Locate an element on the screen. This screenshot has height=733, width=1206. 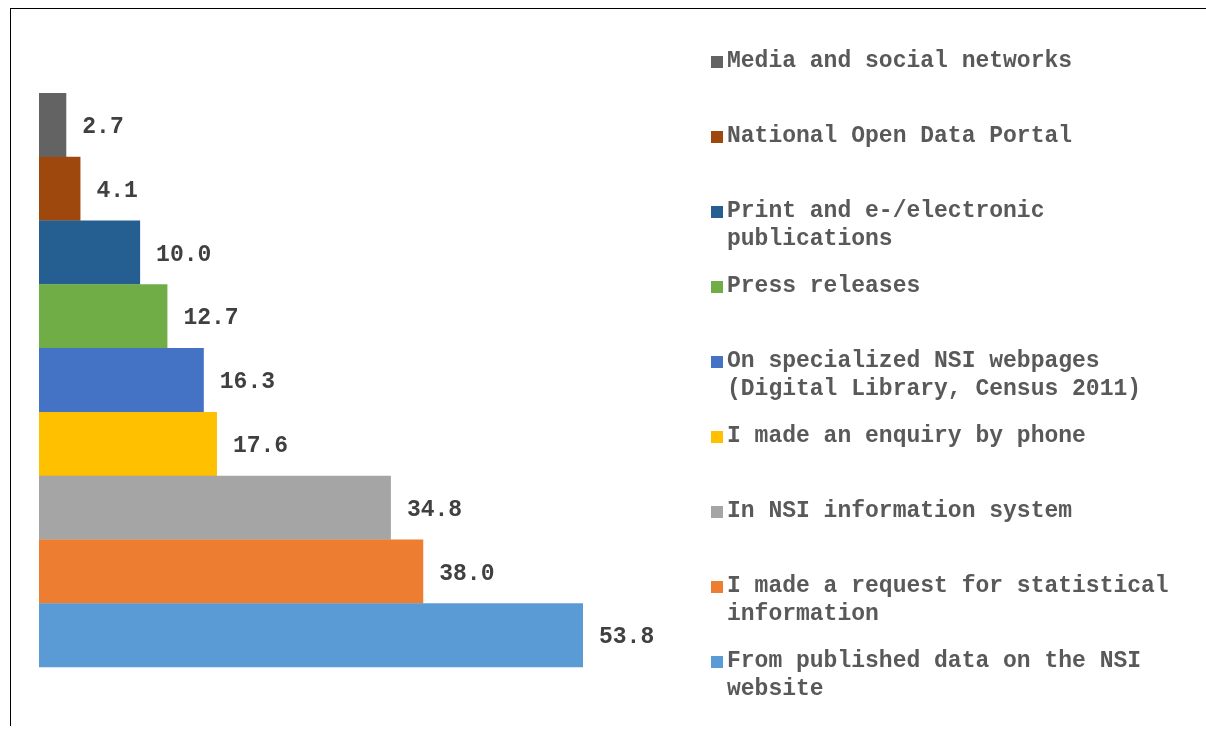
data-label: 38.0 is located at coordinates (467, 573).